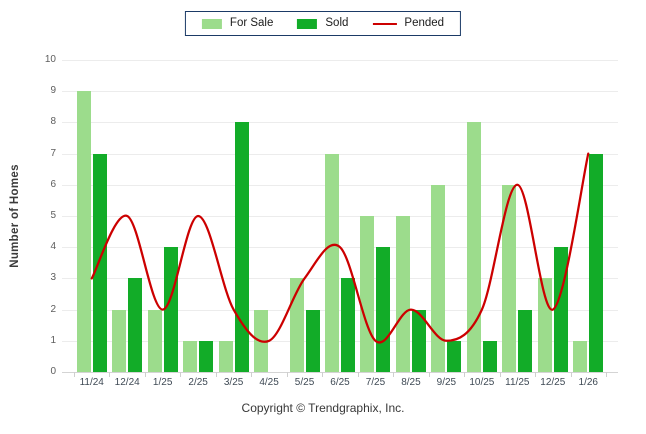  Describe the element at coordinates (53, 91) in the screenshot. I see `y-tick-label: 9` at that location.